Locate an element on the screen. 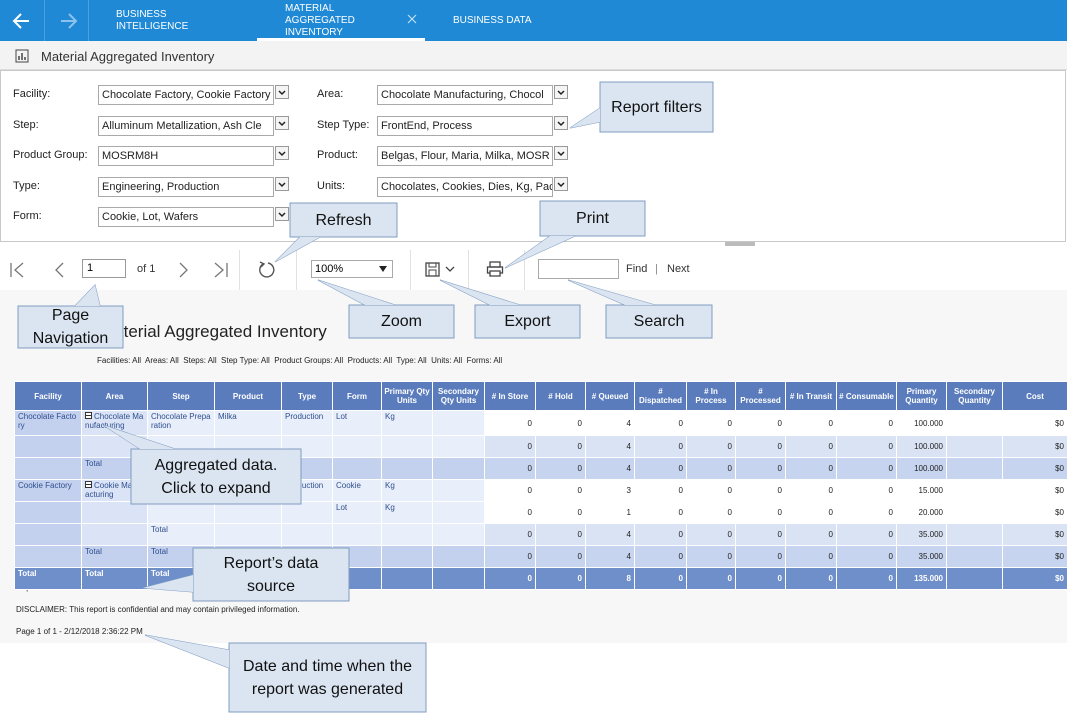  page-count: of 1 is located at coordinates (146, 269).